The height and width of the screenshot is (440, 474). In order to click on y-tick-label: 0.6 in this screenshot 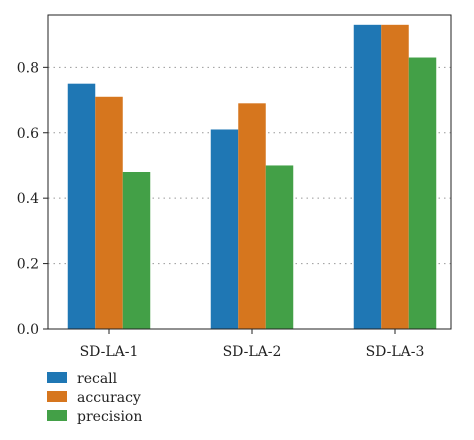, I will do `click(28, 134)`.